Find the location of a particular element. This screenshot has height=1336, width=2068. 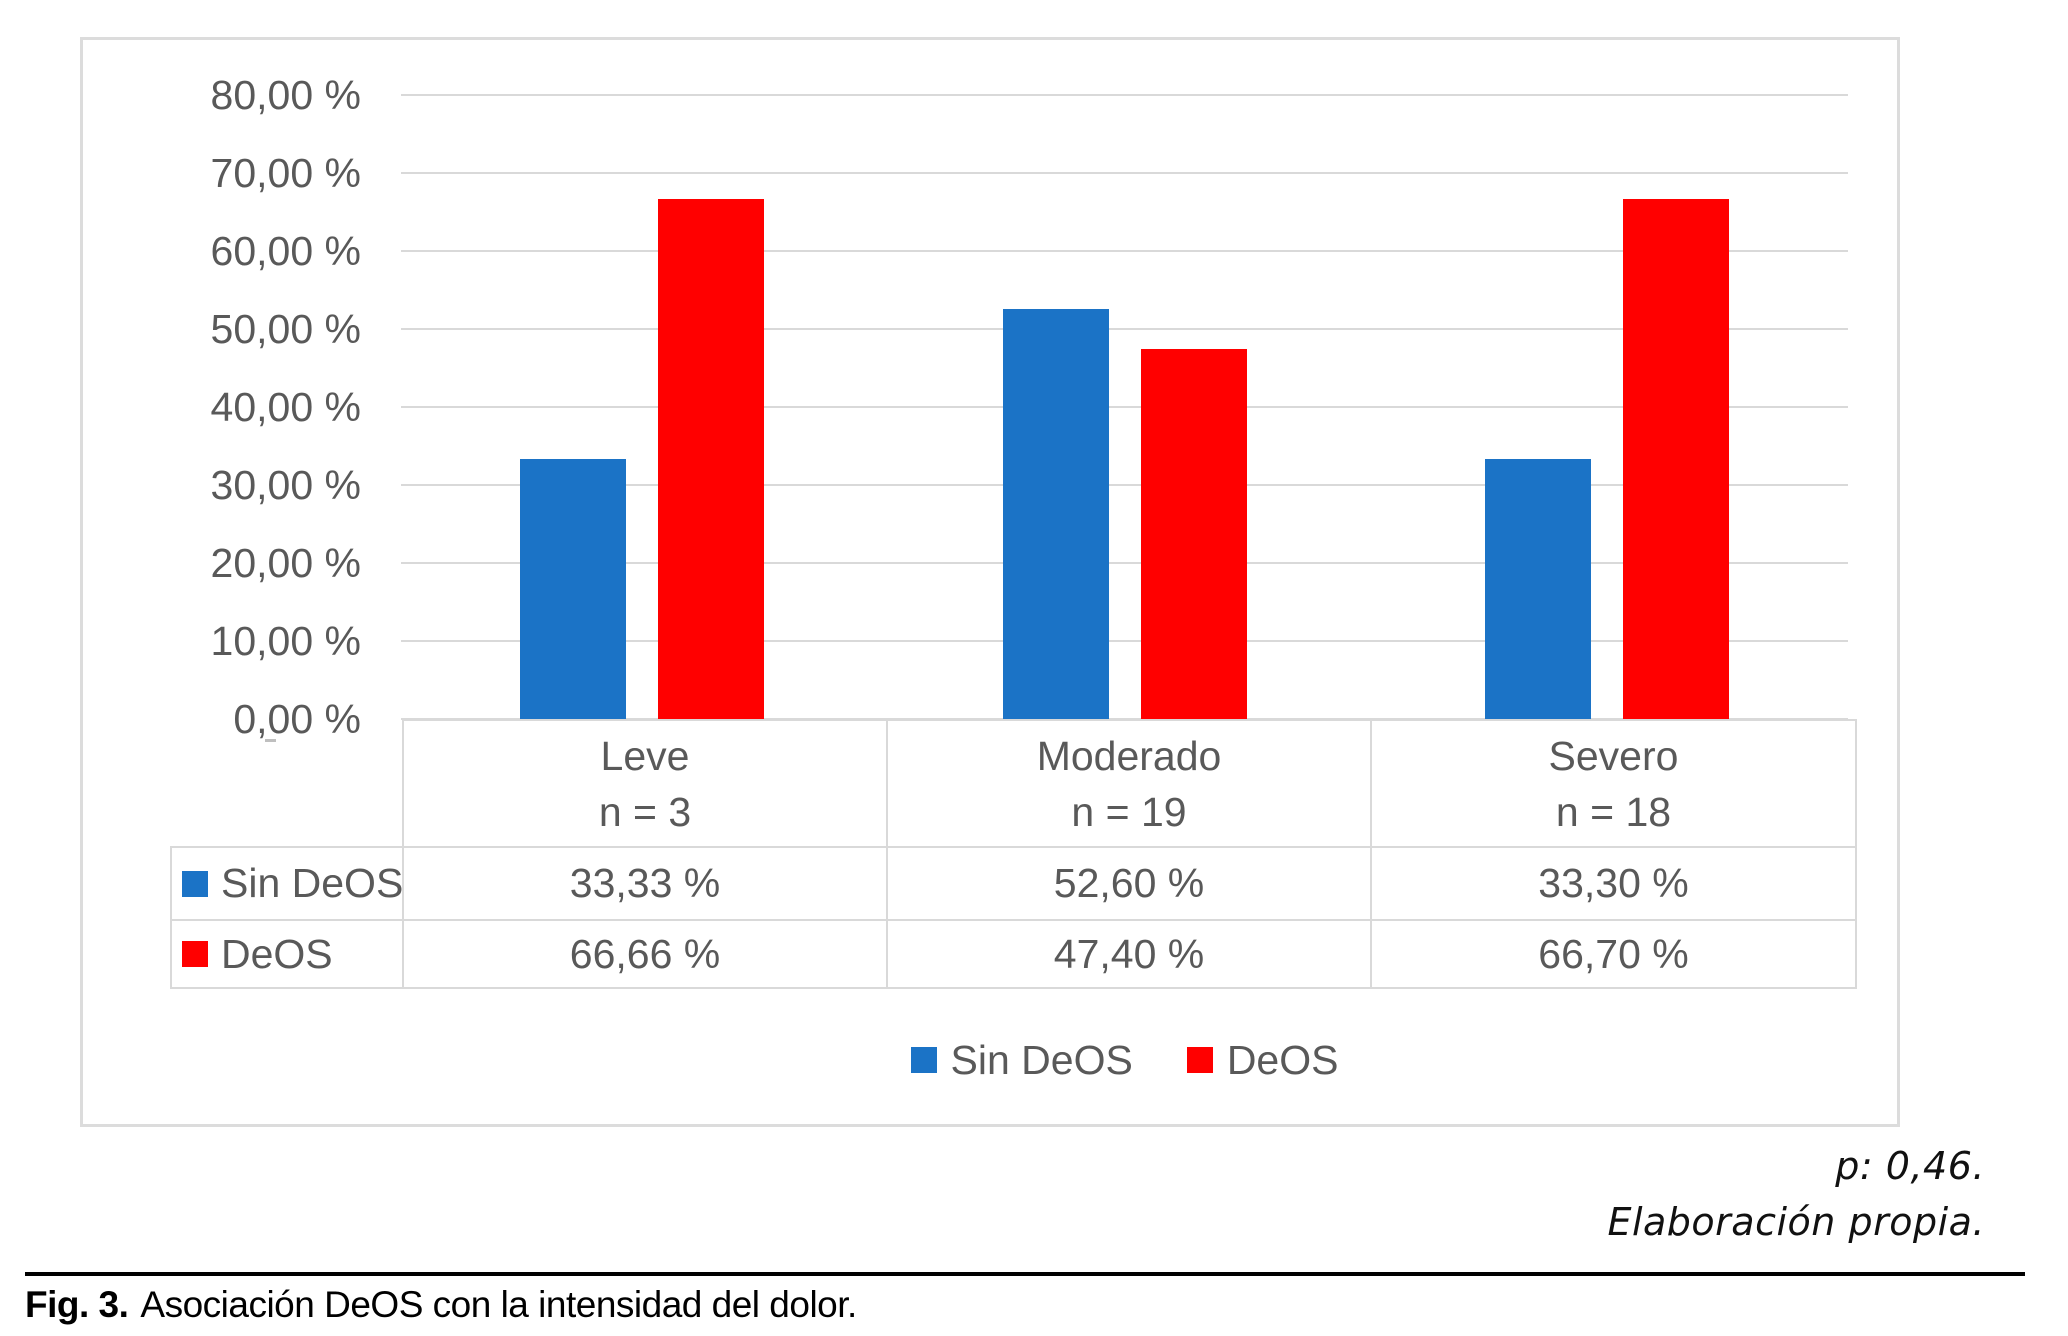

bar-sin-deos-moderado is located at coordinates (1056, 514).